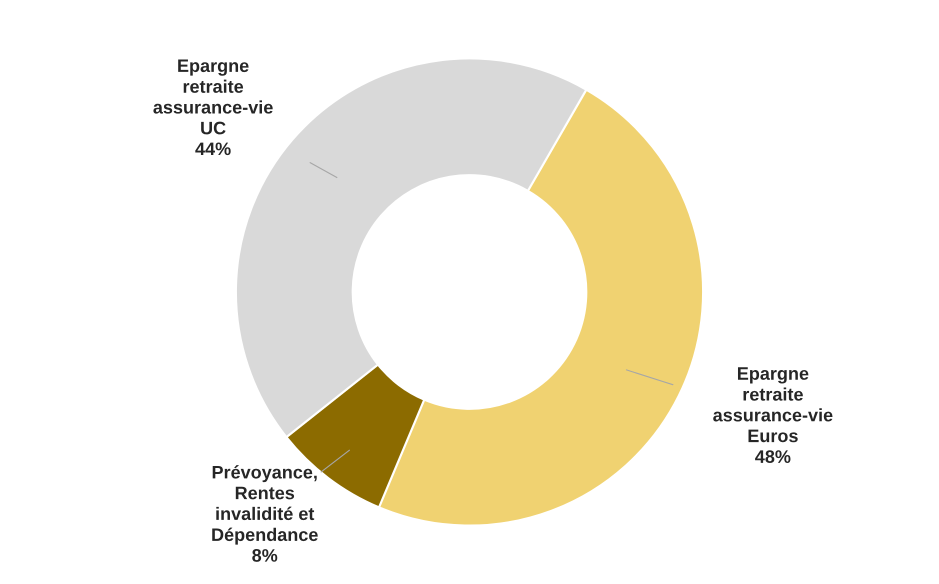 The width and height of the screenshot is (939, 584). What do you see at coordinates (213, 96) in the screenshot?
I see `slice-label: Epargne retraite assurance-vie UC` at bounding box center [213, 96].